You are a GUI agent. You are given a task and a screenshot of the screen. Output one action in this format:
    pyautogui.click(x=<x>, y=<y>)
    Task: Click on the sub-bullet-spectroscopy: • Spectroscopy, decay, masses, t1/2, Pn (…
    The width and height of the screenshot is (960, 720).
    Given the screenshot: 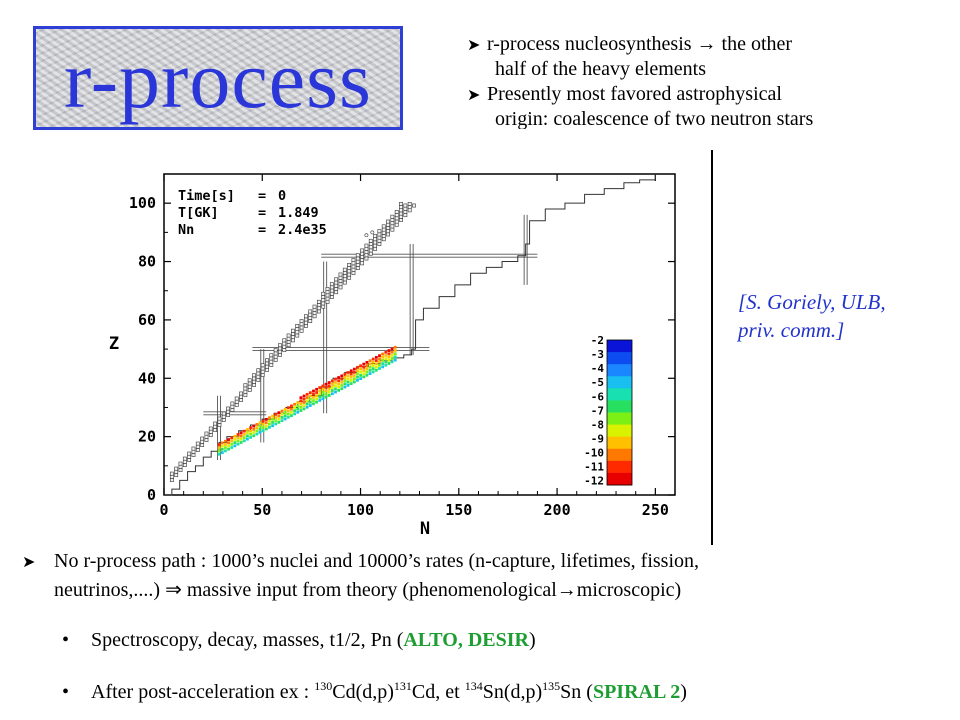 What is the action you would take?
    pyautogui.click(x=299, y=640)
    